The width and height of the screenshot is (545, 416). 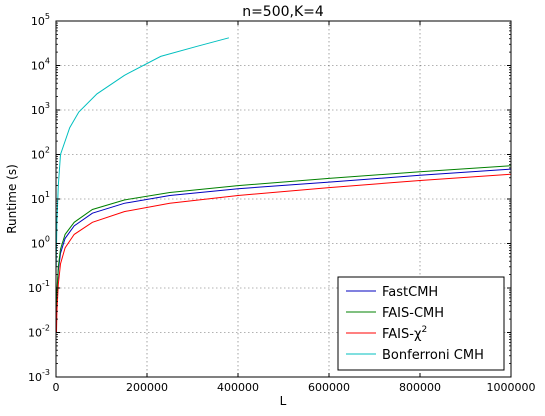 I want to click on y-tick-label: 10⁻², so click(x=39, y=332).